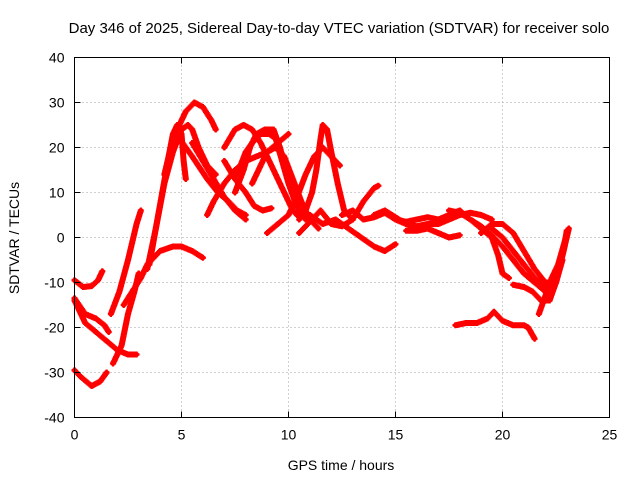  Describe the element at coordinates (54, 373) in the screenshot. I see `y-tick-label: -30` at that location.